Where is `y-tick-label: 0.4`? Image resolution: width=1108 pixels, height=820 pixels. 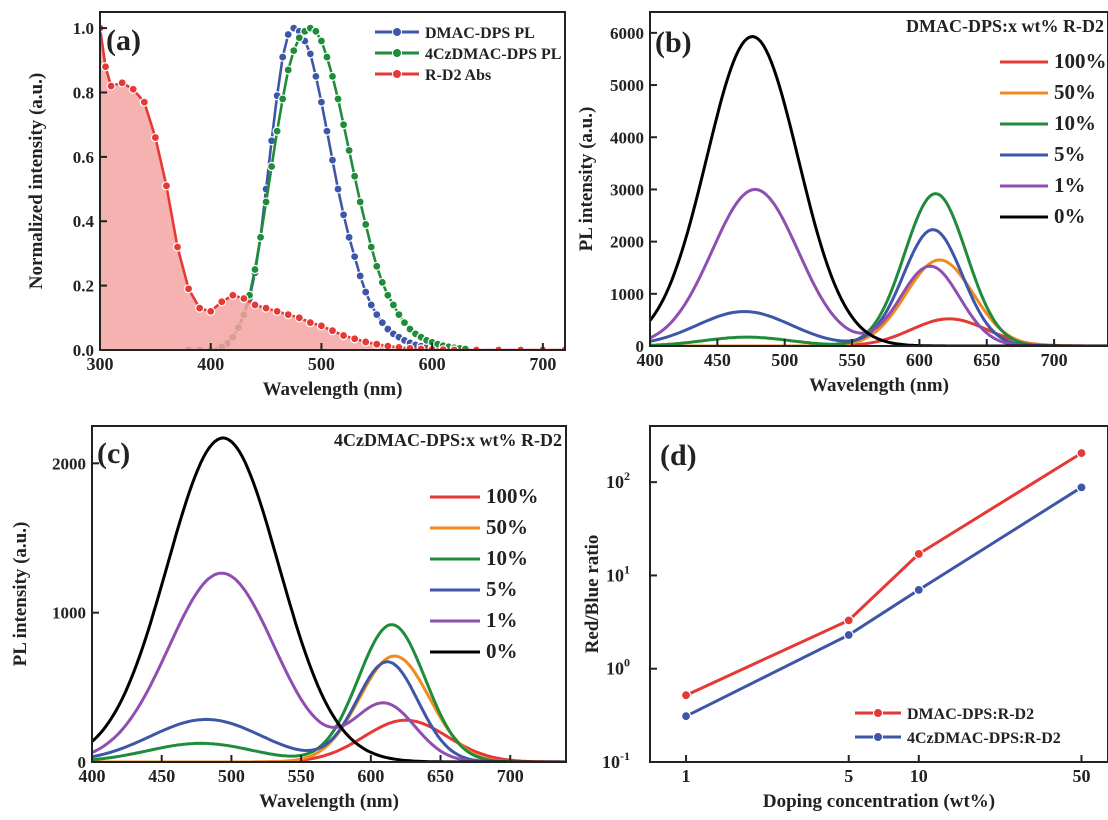 y-tick-label: 0.4 is located at coordinates (84, 221).